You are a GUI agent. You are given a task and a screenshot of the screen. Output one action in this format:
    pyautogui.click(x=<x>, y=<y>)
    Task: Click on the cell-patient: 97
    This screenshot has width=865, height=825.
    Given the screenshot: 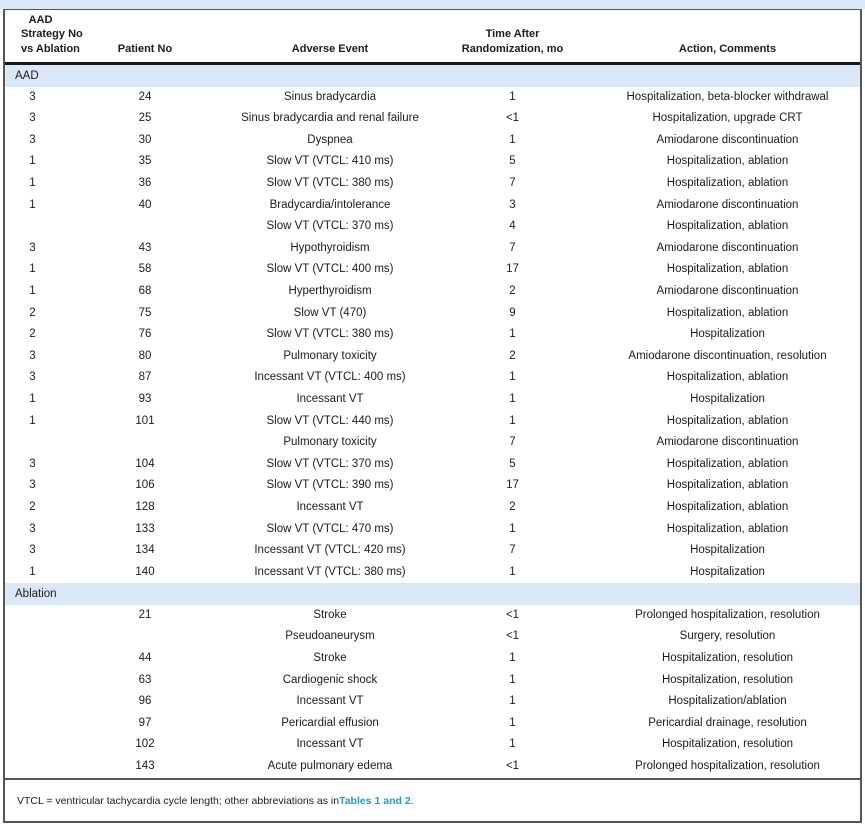 What is the action you would take?
    pyautogui.click(x=145, y=722)
    